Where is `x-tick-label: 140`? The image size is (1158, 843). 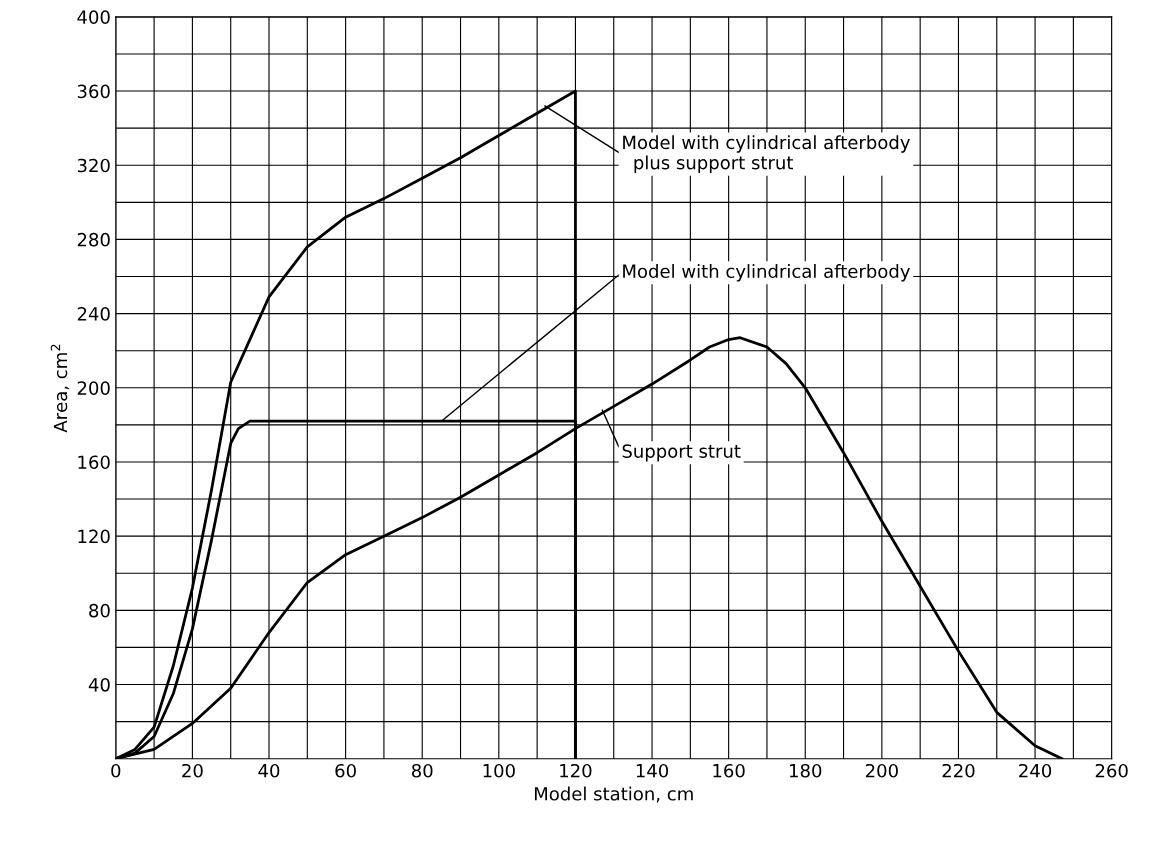 x-tick-label: 140 is located at coordinates (652, 770).